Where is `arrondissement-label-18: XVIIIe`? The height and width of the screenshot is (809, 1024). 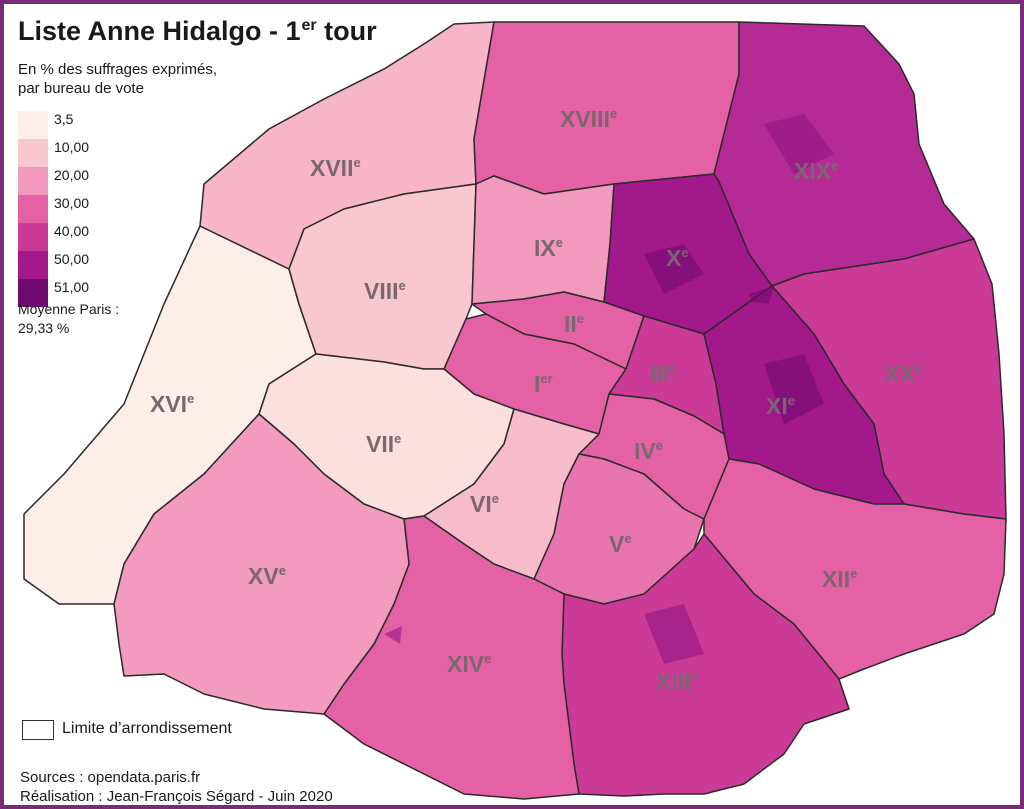
arrondissement-label-18: XVIIIe is located at coordinates (588, 119).